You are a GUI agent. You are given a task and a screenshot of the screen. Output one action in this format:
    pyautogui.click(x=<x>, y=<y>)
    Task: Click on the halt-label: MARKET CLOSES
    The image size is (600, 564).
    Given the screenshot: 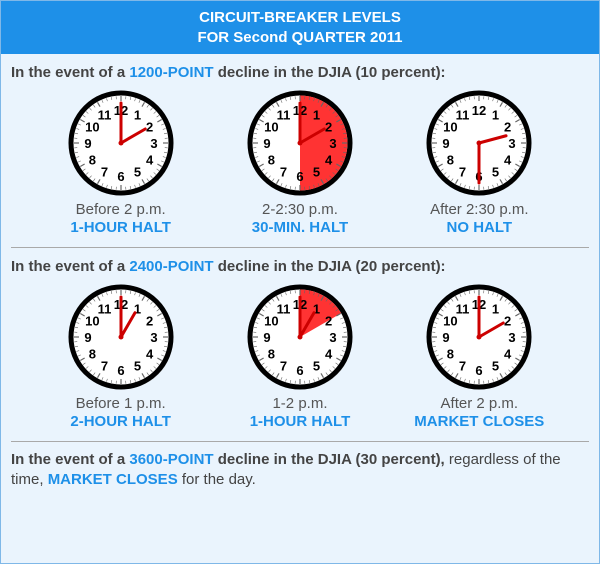 What is the action you would take?
    pyautogui.click(x=479, y=421)
    